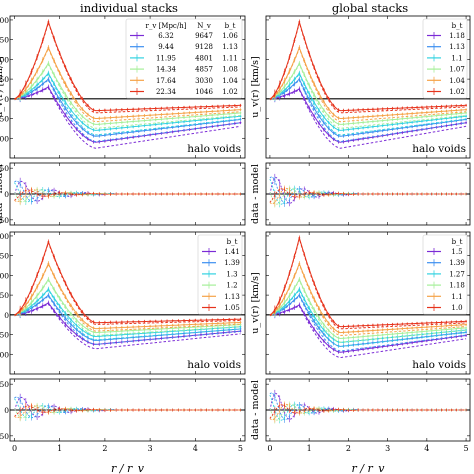 This screenshot has height=474, width=474. What do you see at coordinates (6, 410) in the screenshot?
I see `y-tick-label: 0` at bounding box center [6, 410].